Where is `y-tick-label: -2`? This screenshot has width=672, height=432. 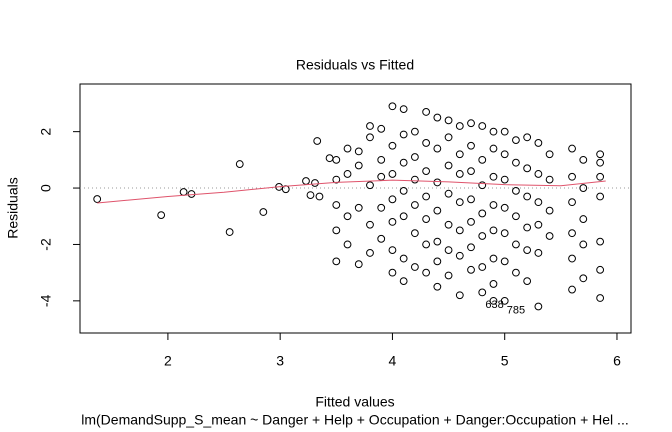 y-tick-label: -2 is located at coordinates (46, 244).